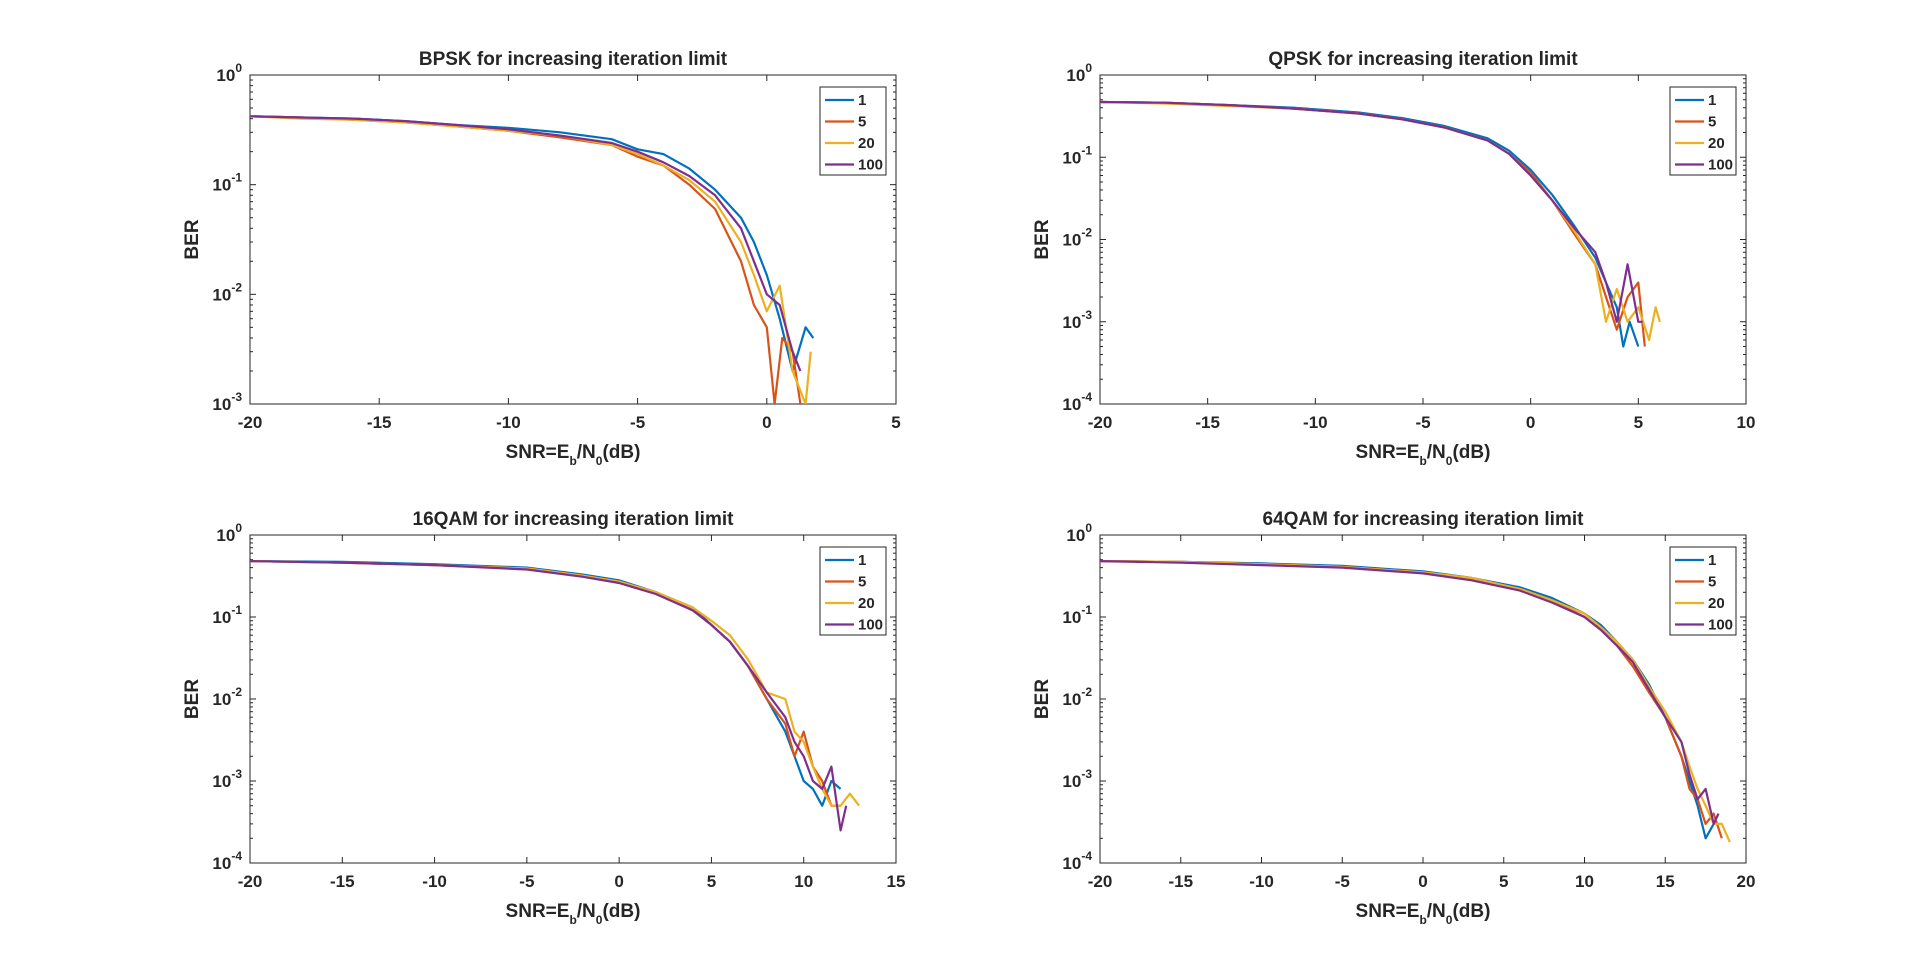  I want to click on chart-title: 16QAM for increasing iteration limit, so click(574, 519).